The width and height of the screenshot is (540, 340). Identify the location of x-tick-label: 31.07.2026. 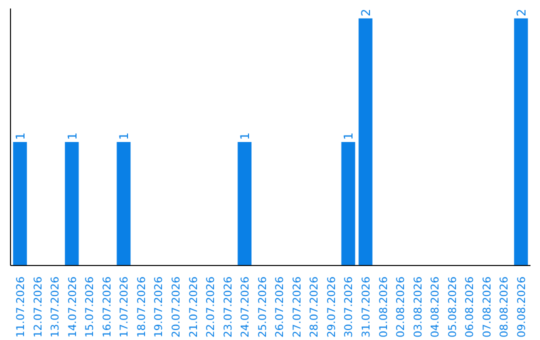
(366, 307).